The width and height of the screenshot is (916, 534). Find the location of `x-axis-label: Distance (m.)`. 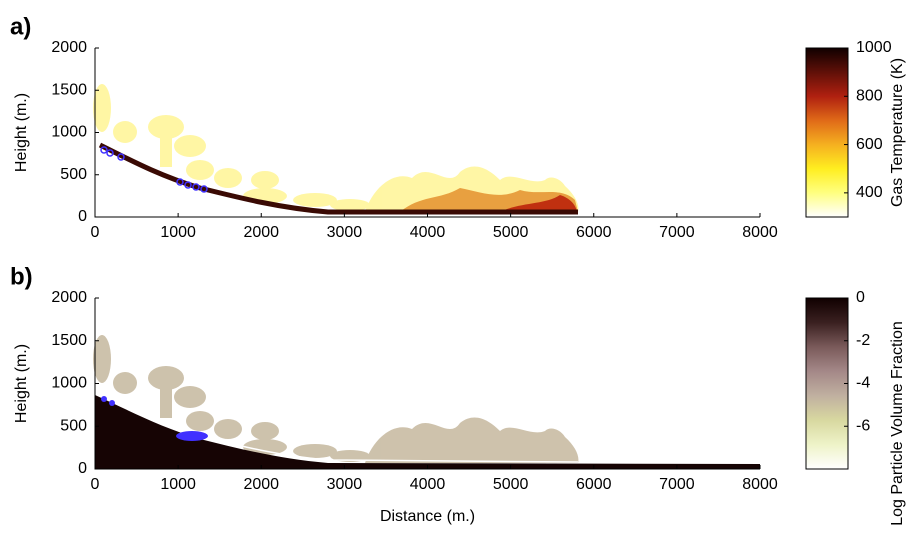

x-axis-label: Distance (m.) is located at coordinates (427, 516).